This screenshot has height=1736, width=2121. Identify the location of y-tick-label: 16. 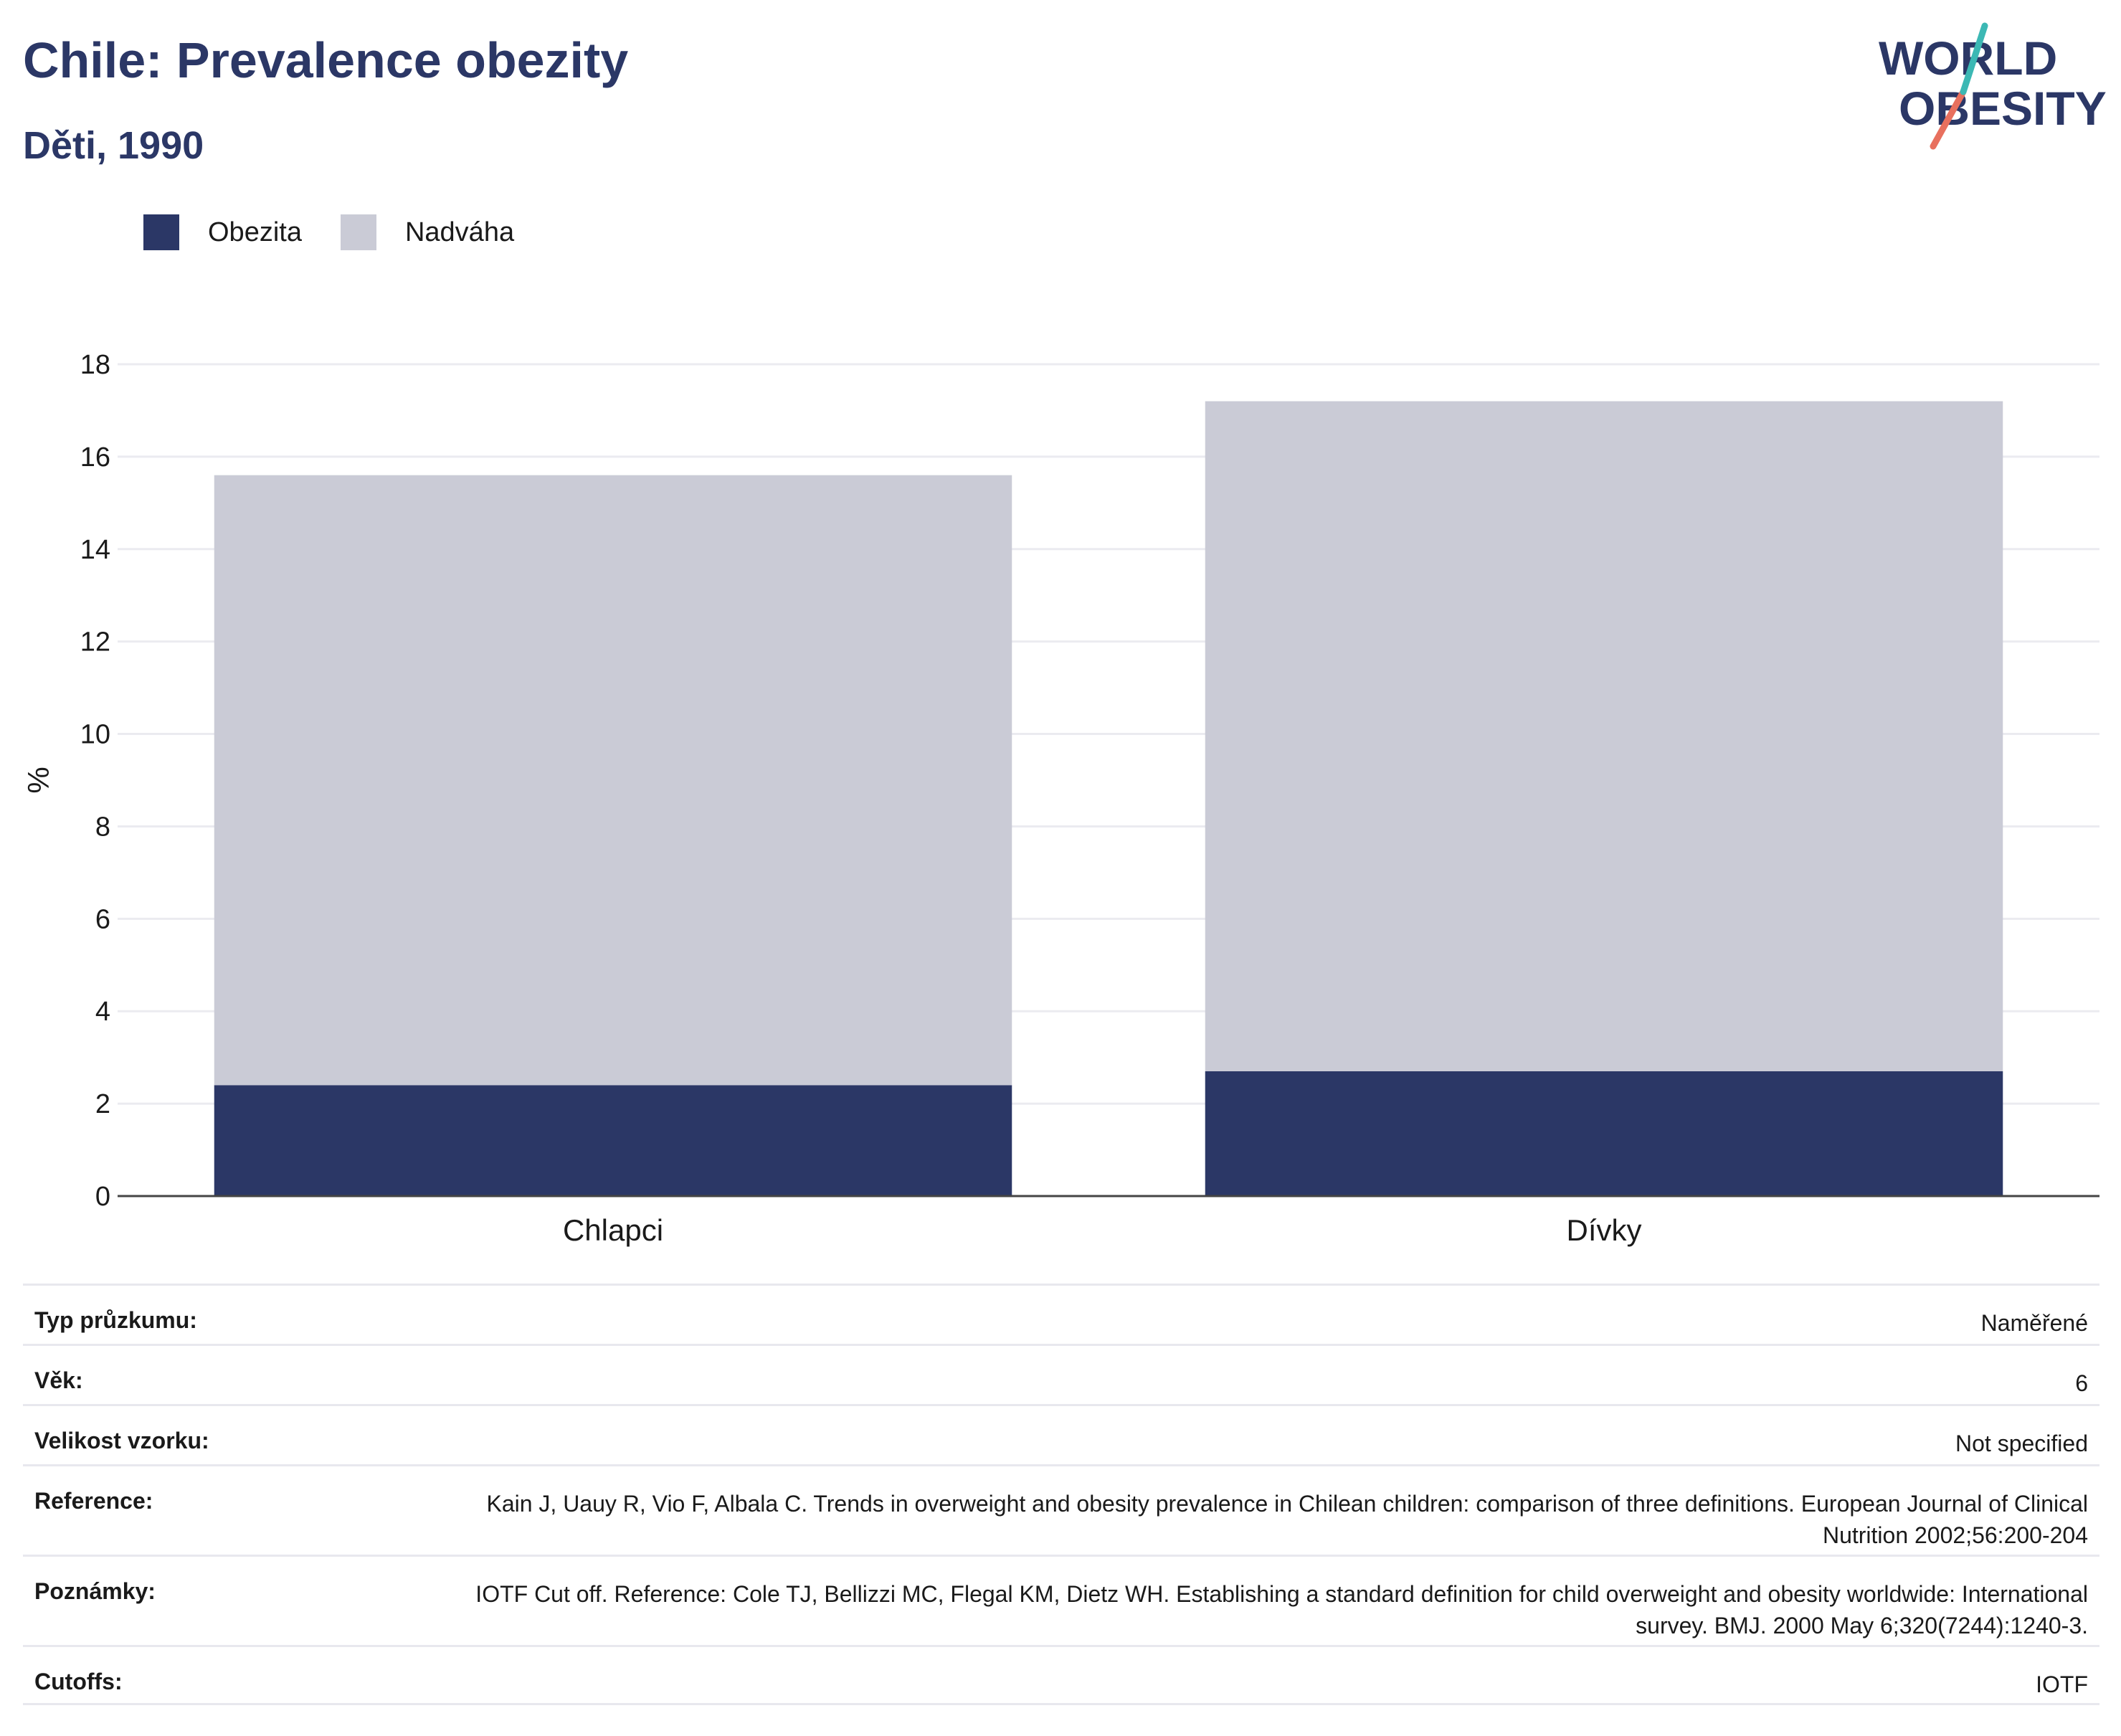
(95, 458).